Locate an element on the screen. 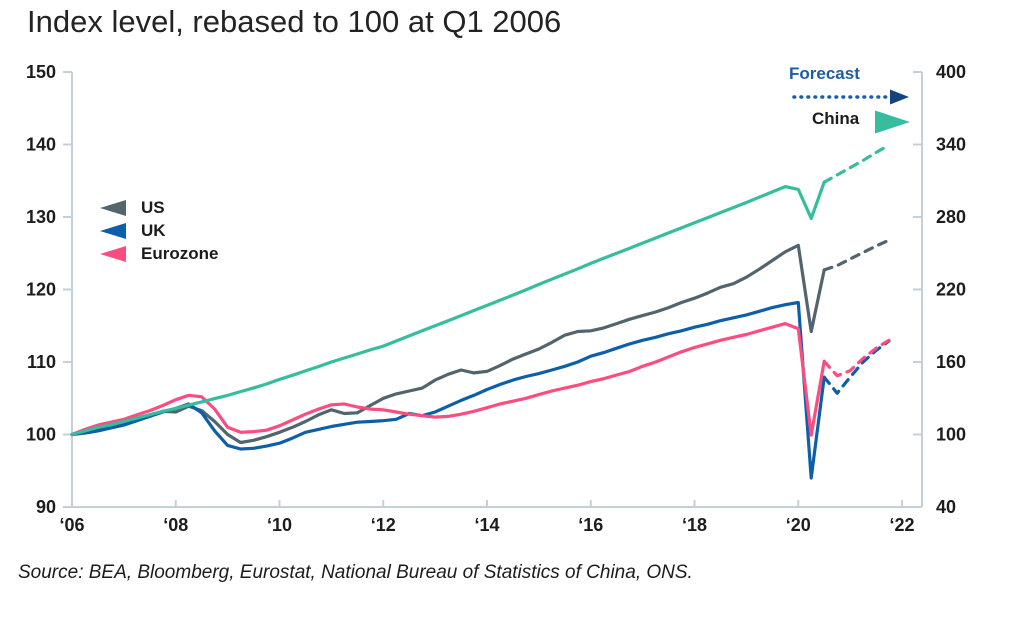 The width and height of the screenshot is (1024, 617). legend-item-uk: UK is located at coordinates (159, 230).